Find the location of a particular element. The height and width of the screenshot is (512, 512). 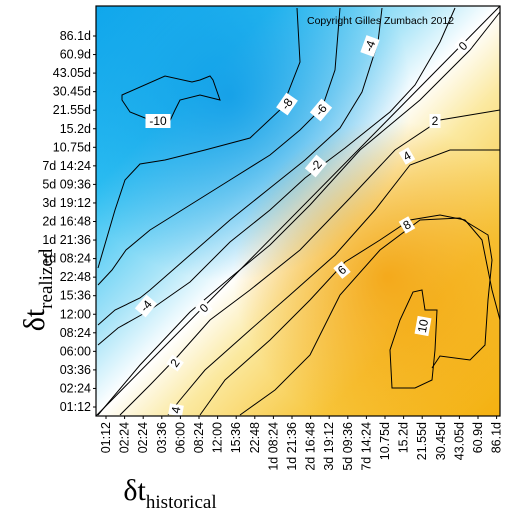

x-tick-label: 86.1d is located at coordinates (497, 437).